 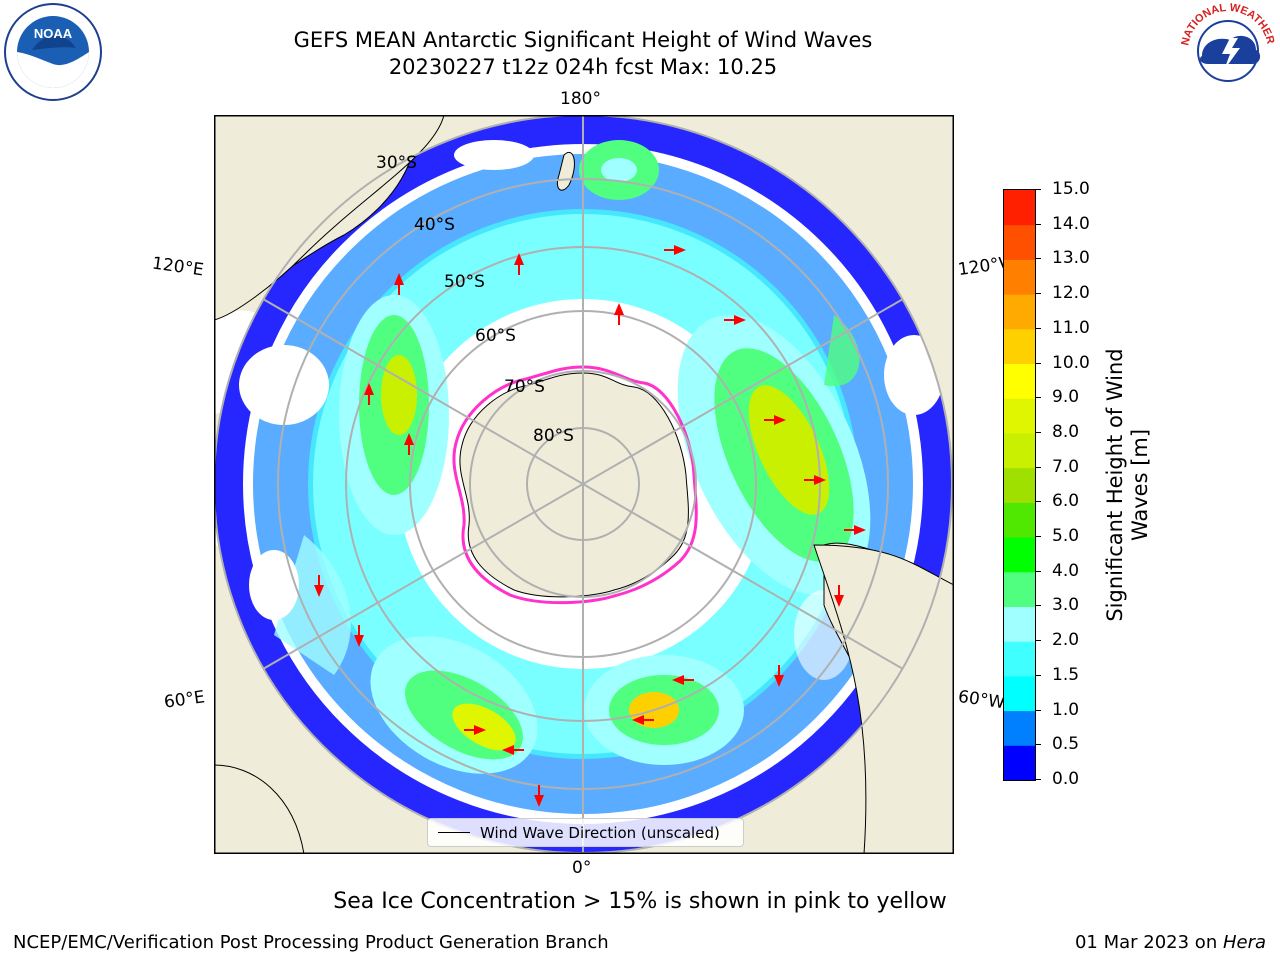 What do you see at coordinates (1071, 223) in the screenshot?
I see `colorbar-tick-label: 14.0` at bounding box center [1071, 223].